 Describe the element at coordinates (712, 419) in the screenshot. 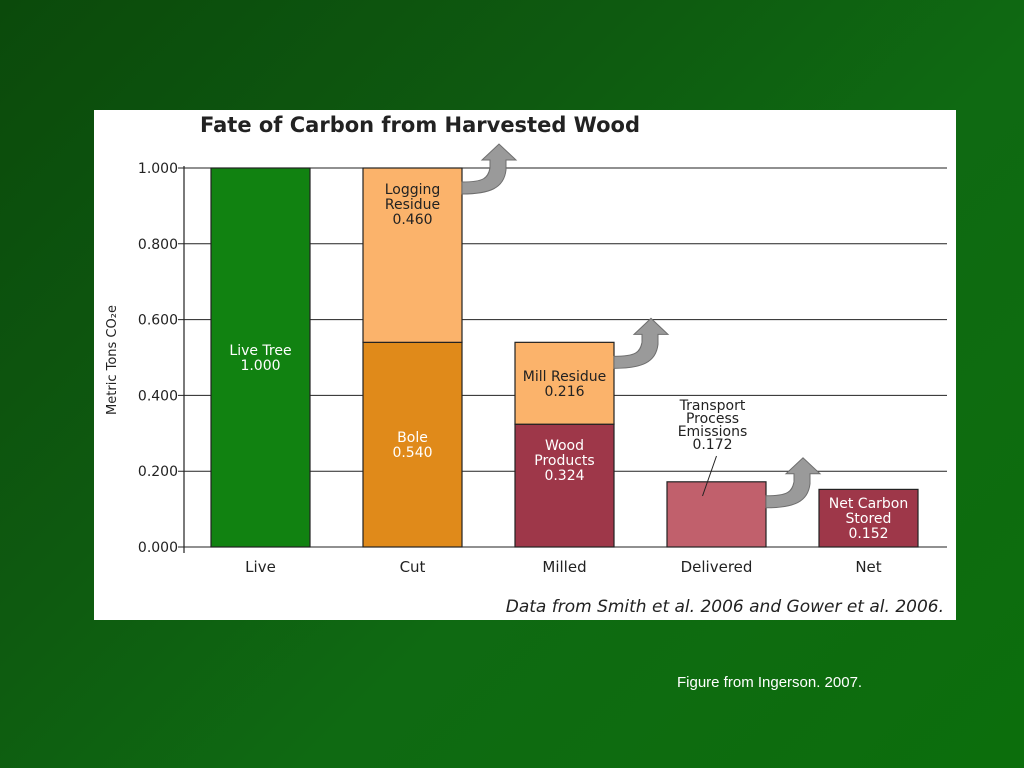

I see `annotation-label: Process` at that location.